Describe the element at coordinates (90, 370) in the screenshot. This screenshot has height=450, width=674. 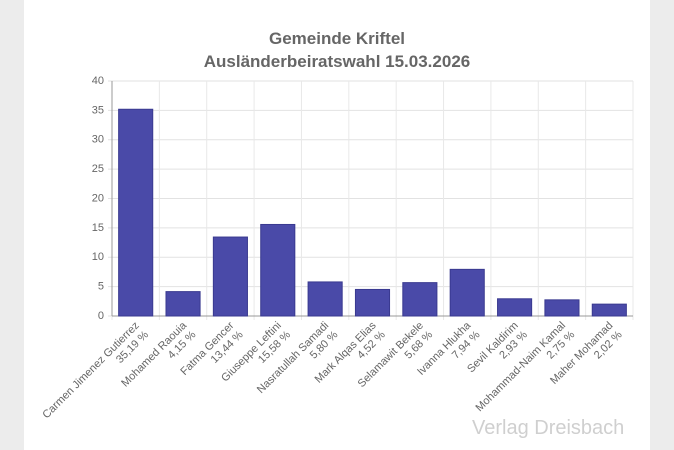
I see `x-tick-label: Carmen Jimenez Gutierrez` at that location.